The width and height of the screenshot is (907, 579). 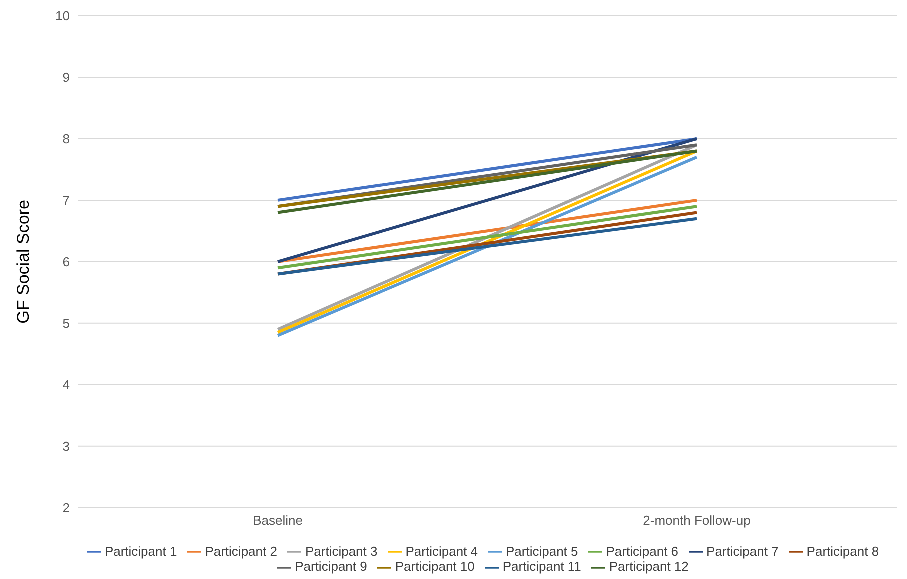 What do you see at coordinates (435, 566) in the screenshot?
I see `legend-label: Participant 10` at bounding box center [435, 566].